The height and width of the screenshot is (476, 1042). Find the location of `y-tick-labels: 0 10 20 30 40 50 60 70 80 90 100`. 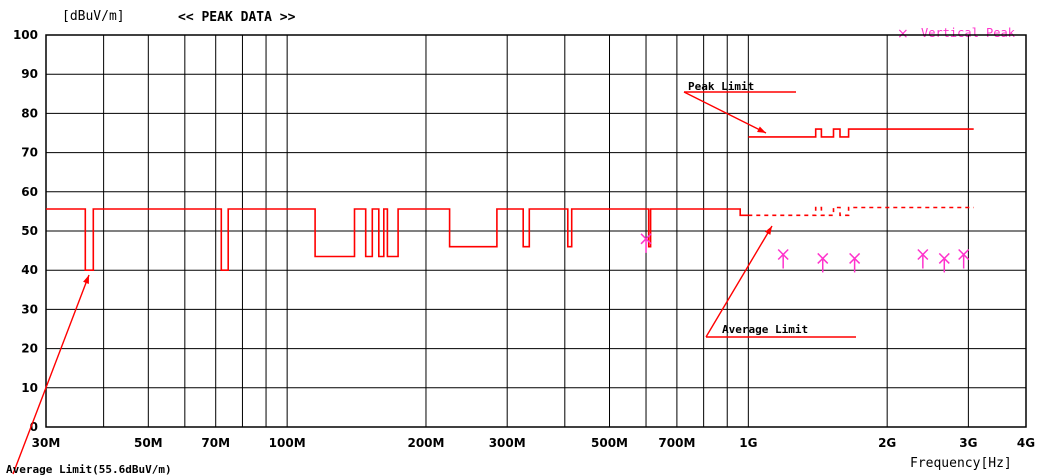

y-tick-labels: 0 10 20 30 40 50 60 70 80 90 100 is located at coordinates (25, 231).